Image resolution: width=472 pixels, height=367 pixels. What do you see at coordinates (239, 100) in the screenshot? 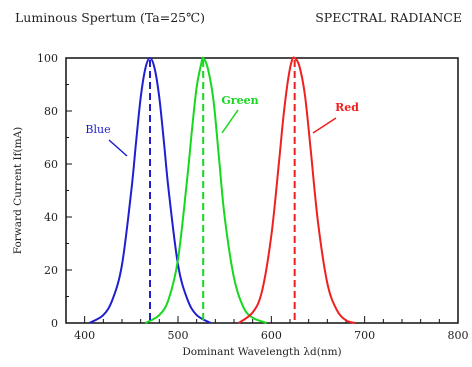
I see `green-series-label: Green` at bounding box center [239, 100].